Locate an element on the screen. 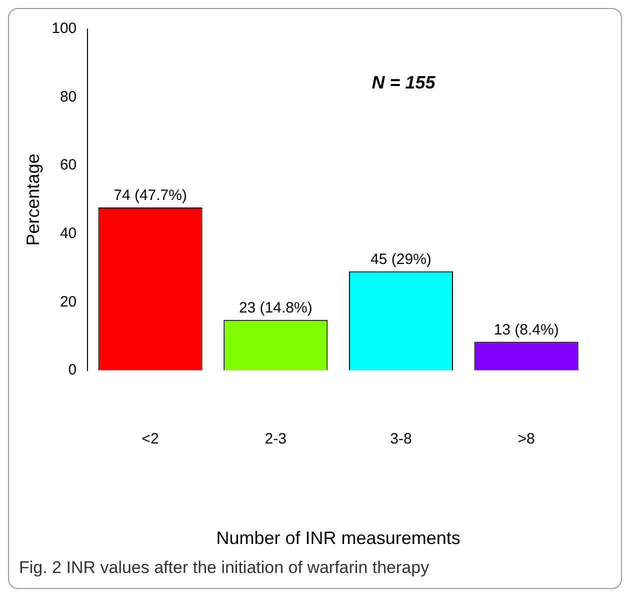  y-tick-label: 40 is located at coordinates (68, 233).